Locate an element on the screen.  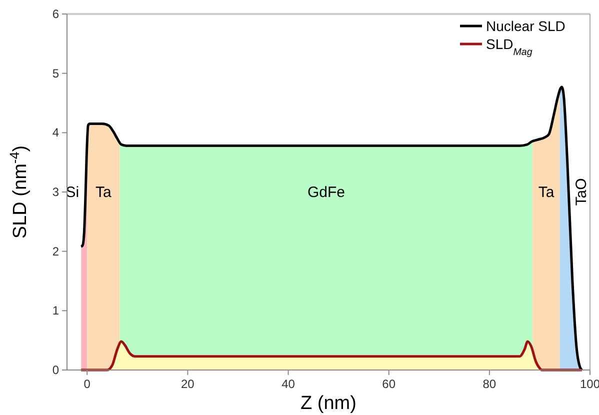
y-tick-label: 5 is located at coordinates (56, 73).